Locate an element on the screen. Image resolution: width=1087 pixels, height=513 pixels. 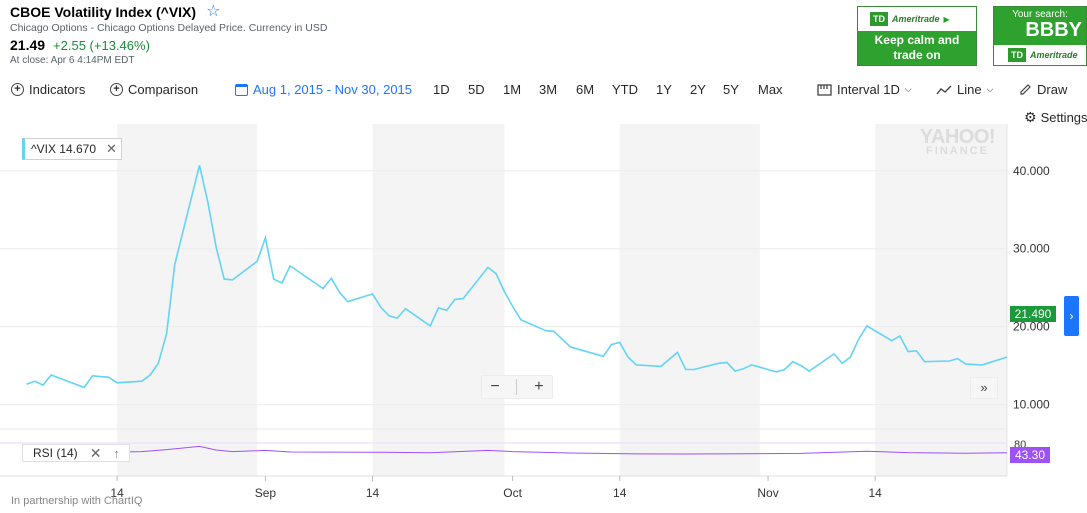
range-1d-button: 1D is located at coordinates (441, 89).